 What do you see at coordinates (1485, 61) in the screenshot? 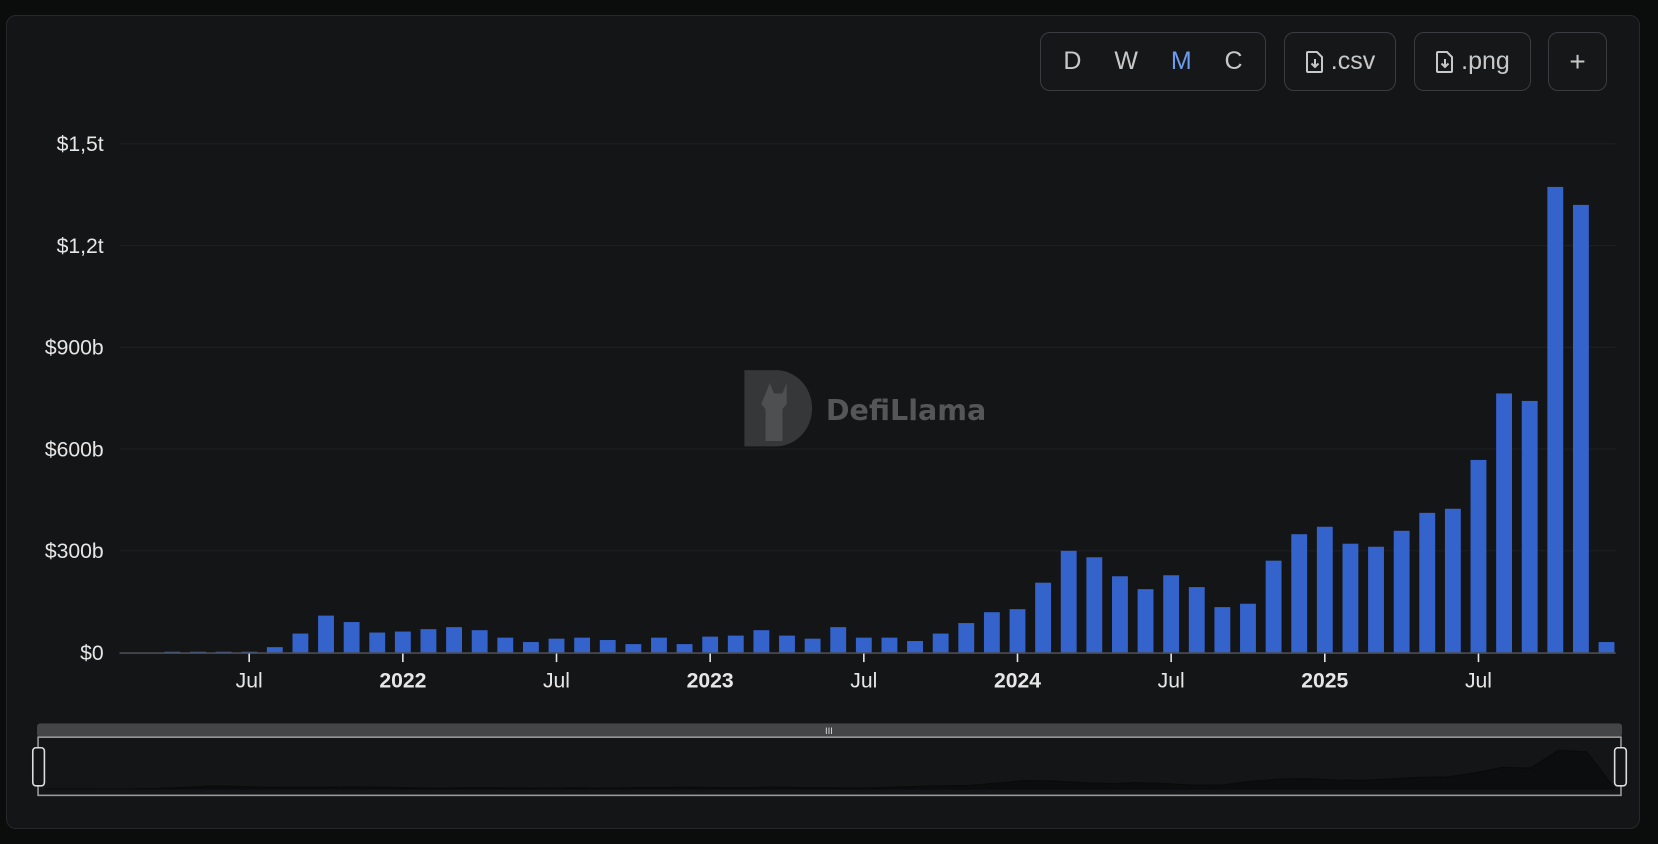
I see `png-label: .png` at bounding box center [1485, 61].